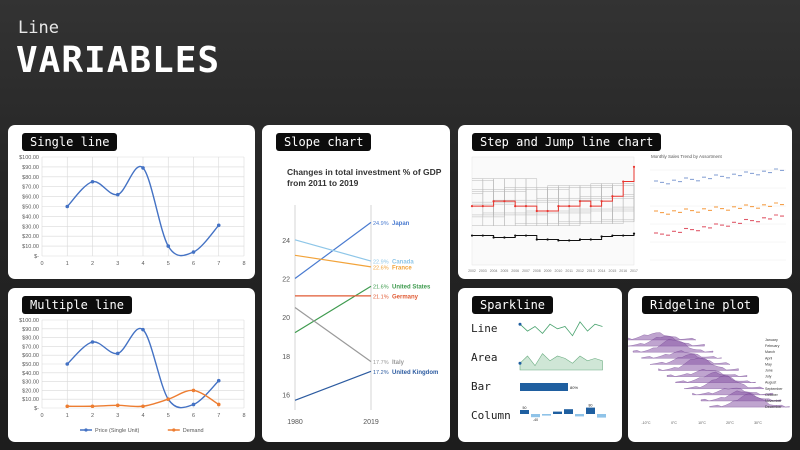 The height and width of the screenshot is (450, 800). I want to click on y-tick-label: $80.00, so click(30, 178).